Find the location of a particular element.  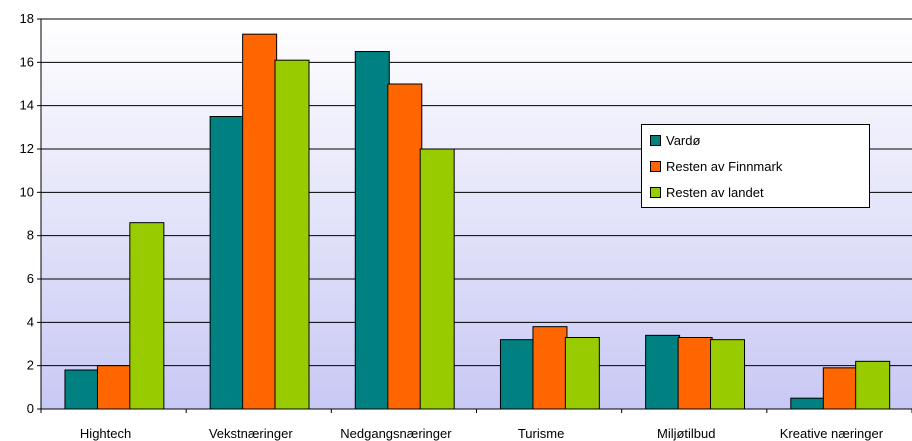

legend-label: Vardø is located at coordinates (683, 140).